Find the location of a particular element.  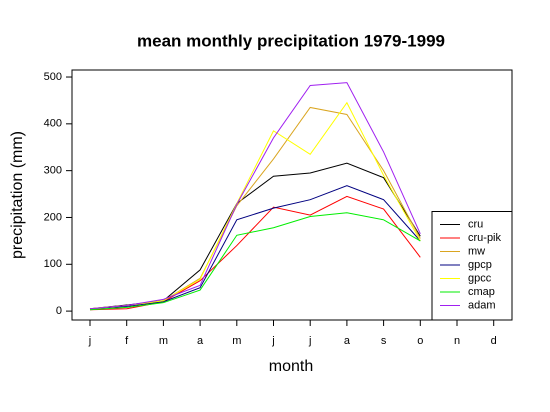

y-axis-title: precipitation (mm) is located at coordinates (17, 195).